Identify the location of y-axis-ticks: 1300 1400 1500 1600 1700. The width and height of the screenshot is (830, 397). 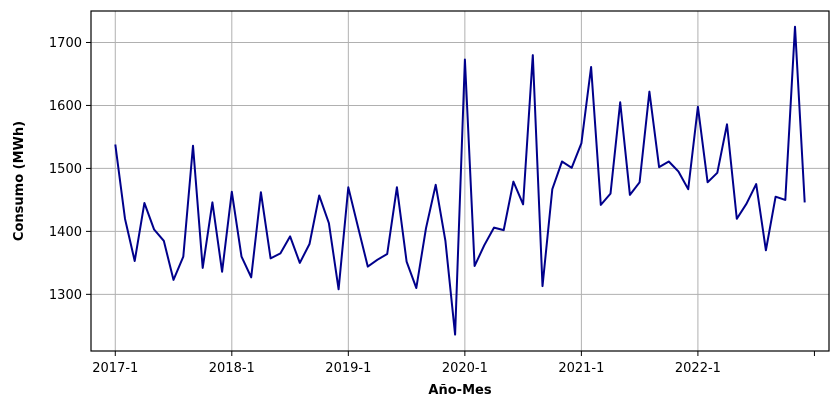
(70, 169).